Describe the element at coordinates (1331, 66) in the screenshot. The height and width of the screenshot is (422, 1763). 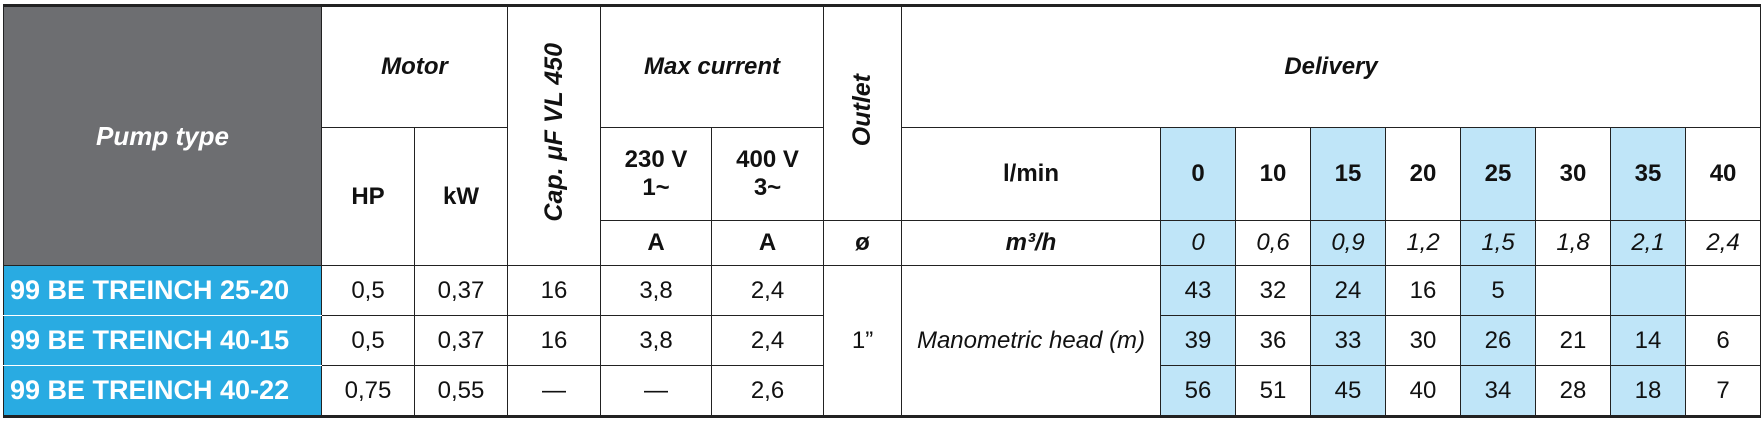
I see `delivery-header: Delivery` at that location.